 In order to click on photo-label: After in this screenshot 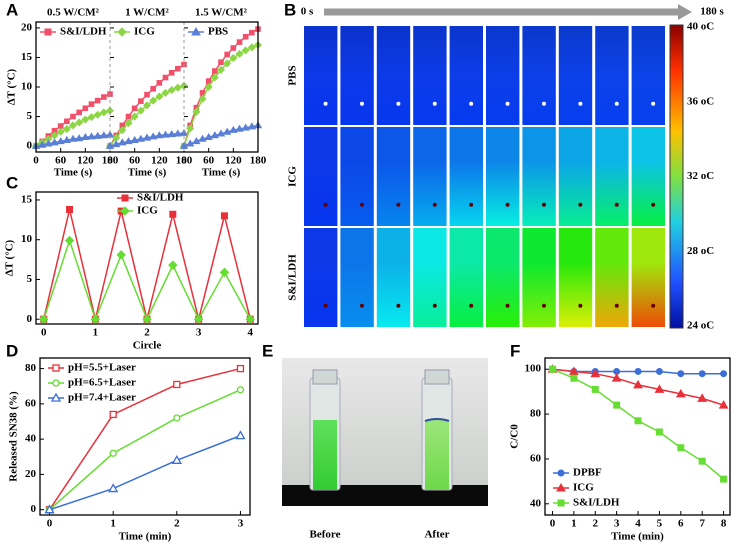, I will do `click(436, 535)`.